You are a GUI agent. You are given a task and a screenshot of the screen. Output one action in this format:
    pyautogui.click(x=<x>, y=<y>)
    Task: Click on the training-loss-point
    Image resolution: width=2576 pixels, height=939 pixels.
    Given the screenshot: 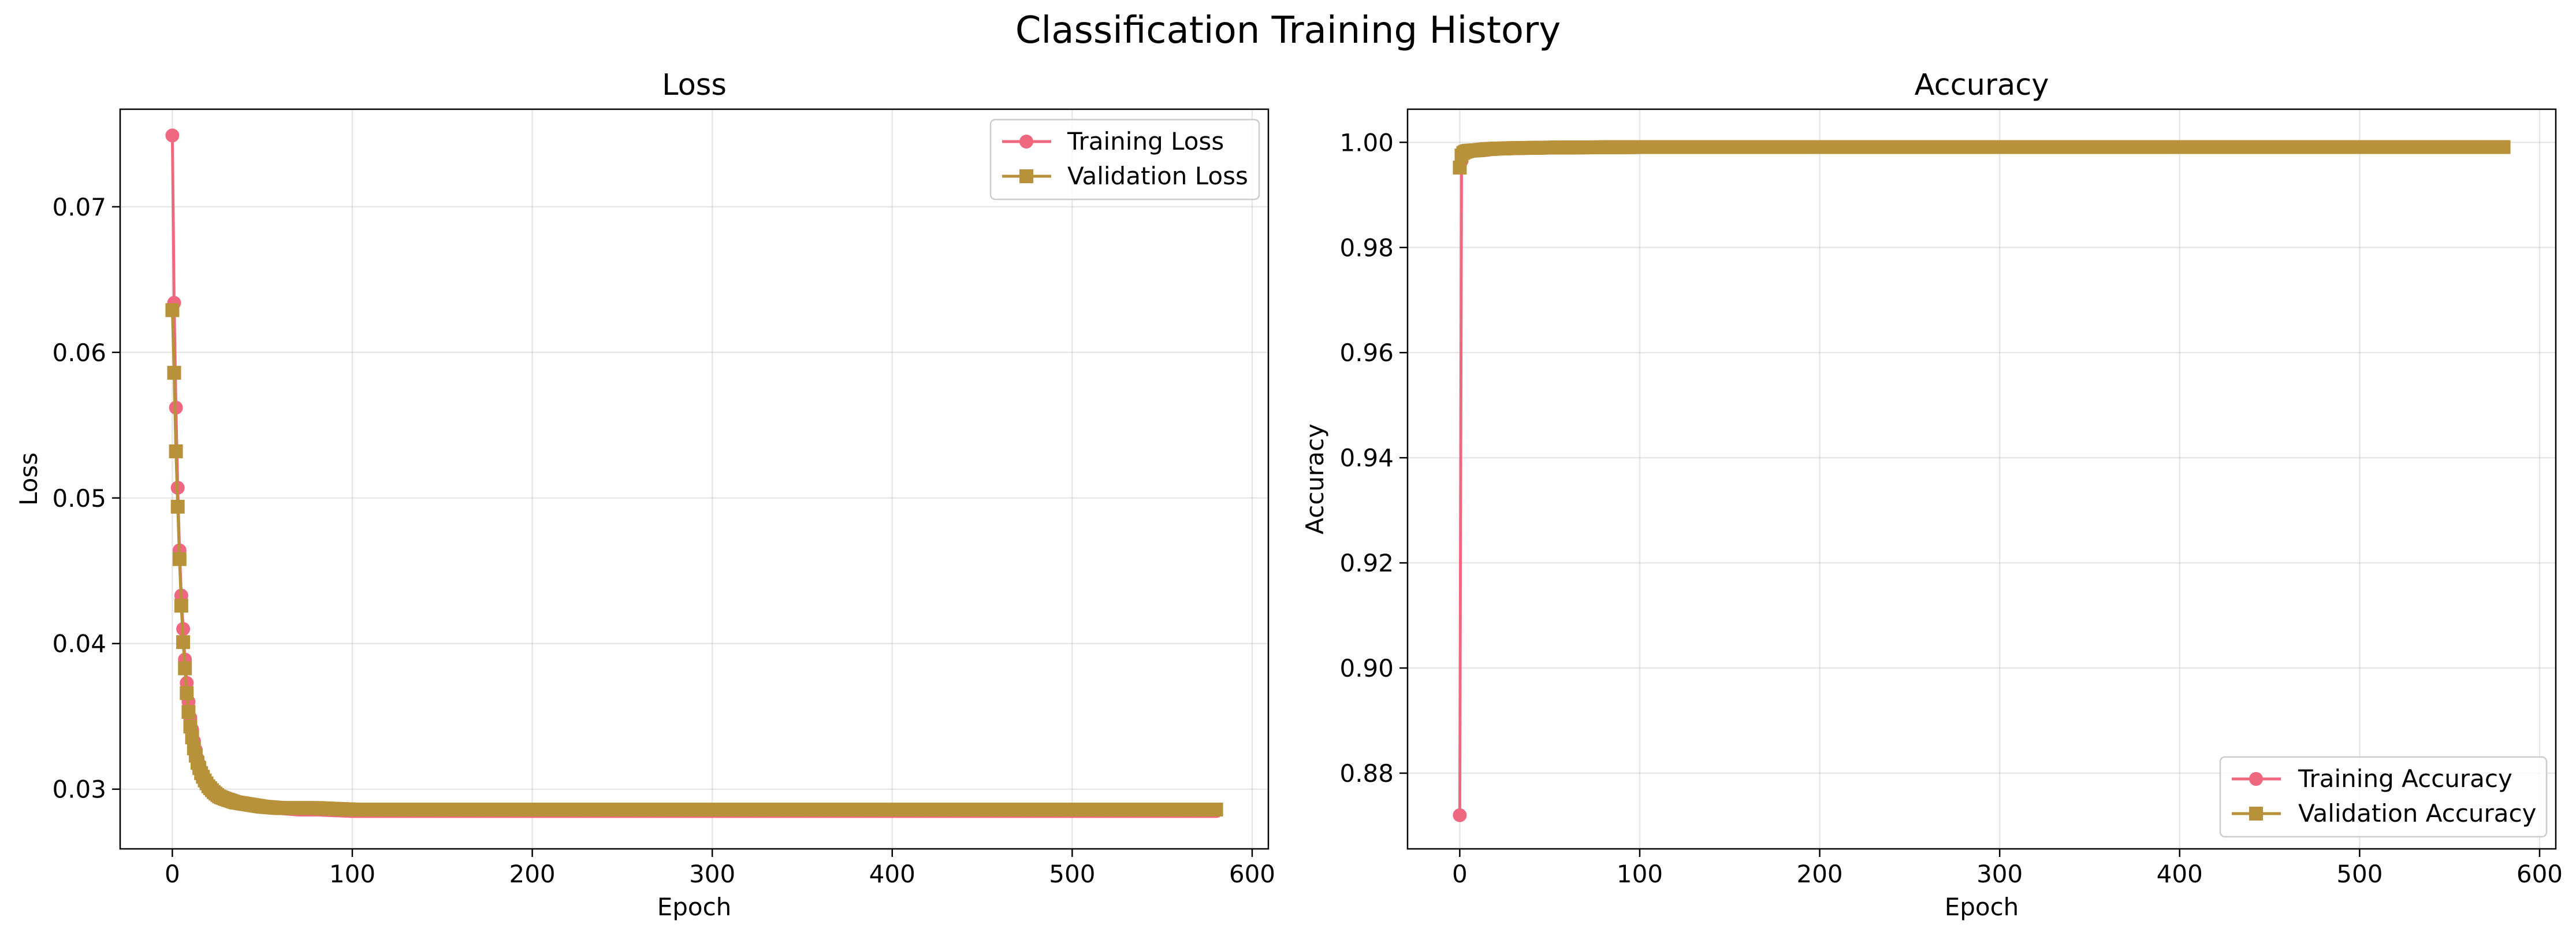 What is the action you would take?
    pyautogui.click(x=172, y=136)
    